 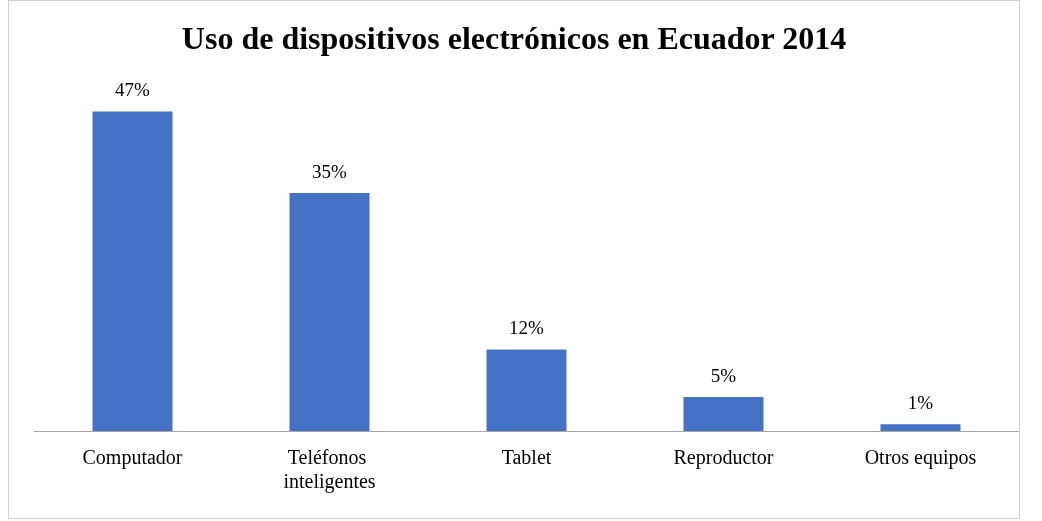 What do you see at coordinates (526, 457) in the screenshot?
I see `x-tick-label: Tablet` at bounding box center [526, 457].